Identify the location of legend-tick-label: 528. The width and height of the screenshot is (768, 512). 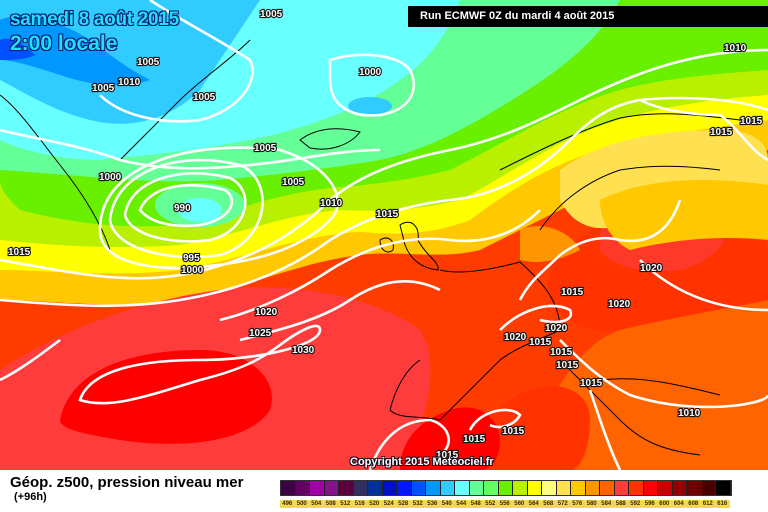
(403, 504).